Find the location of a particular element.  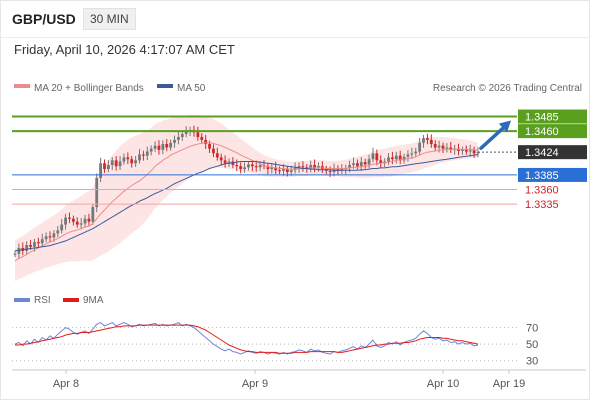

time-tick-label: Apr 19 is located at coordinates (509, 384).